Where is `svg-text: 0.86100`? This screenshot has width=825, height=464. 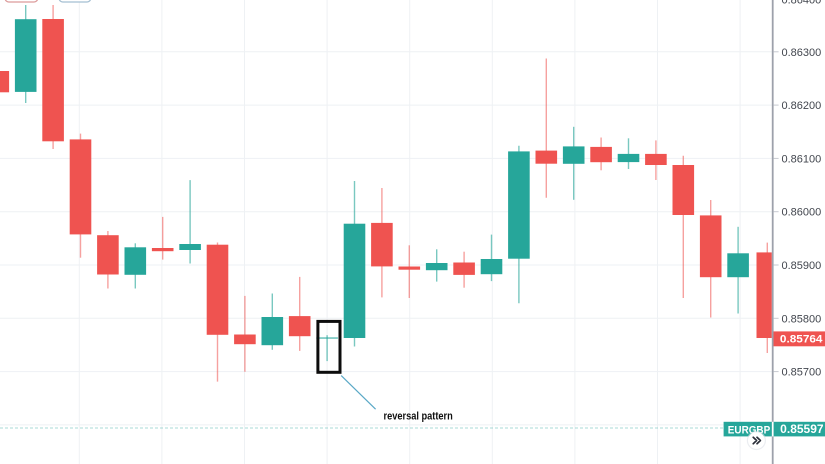 svg-text: 0.86100 is located at coordinates (802, 159).